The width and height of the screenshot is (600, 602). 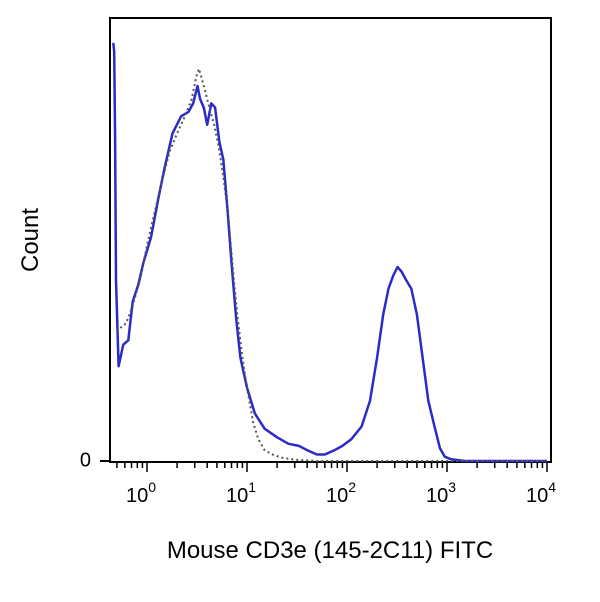 I want to click on x-tick-label: 10², so click(x=341, y=493).